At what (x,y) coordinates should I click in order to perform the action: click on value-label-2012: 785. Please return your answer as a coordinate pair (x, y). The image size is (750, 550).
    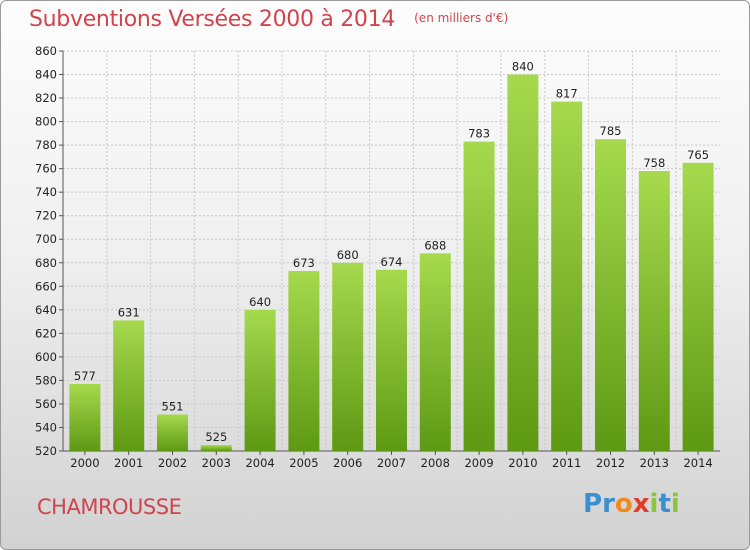
    Looking at the image, I should click on (611, 131).